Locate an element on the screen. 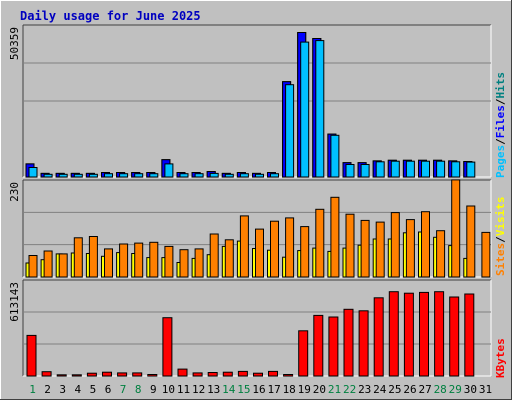 The height and width of the screenshot is (405, 512). y-max-label-visitors: 230 is located at coordinates (14, 192).